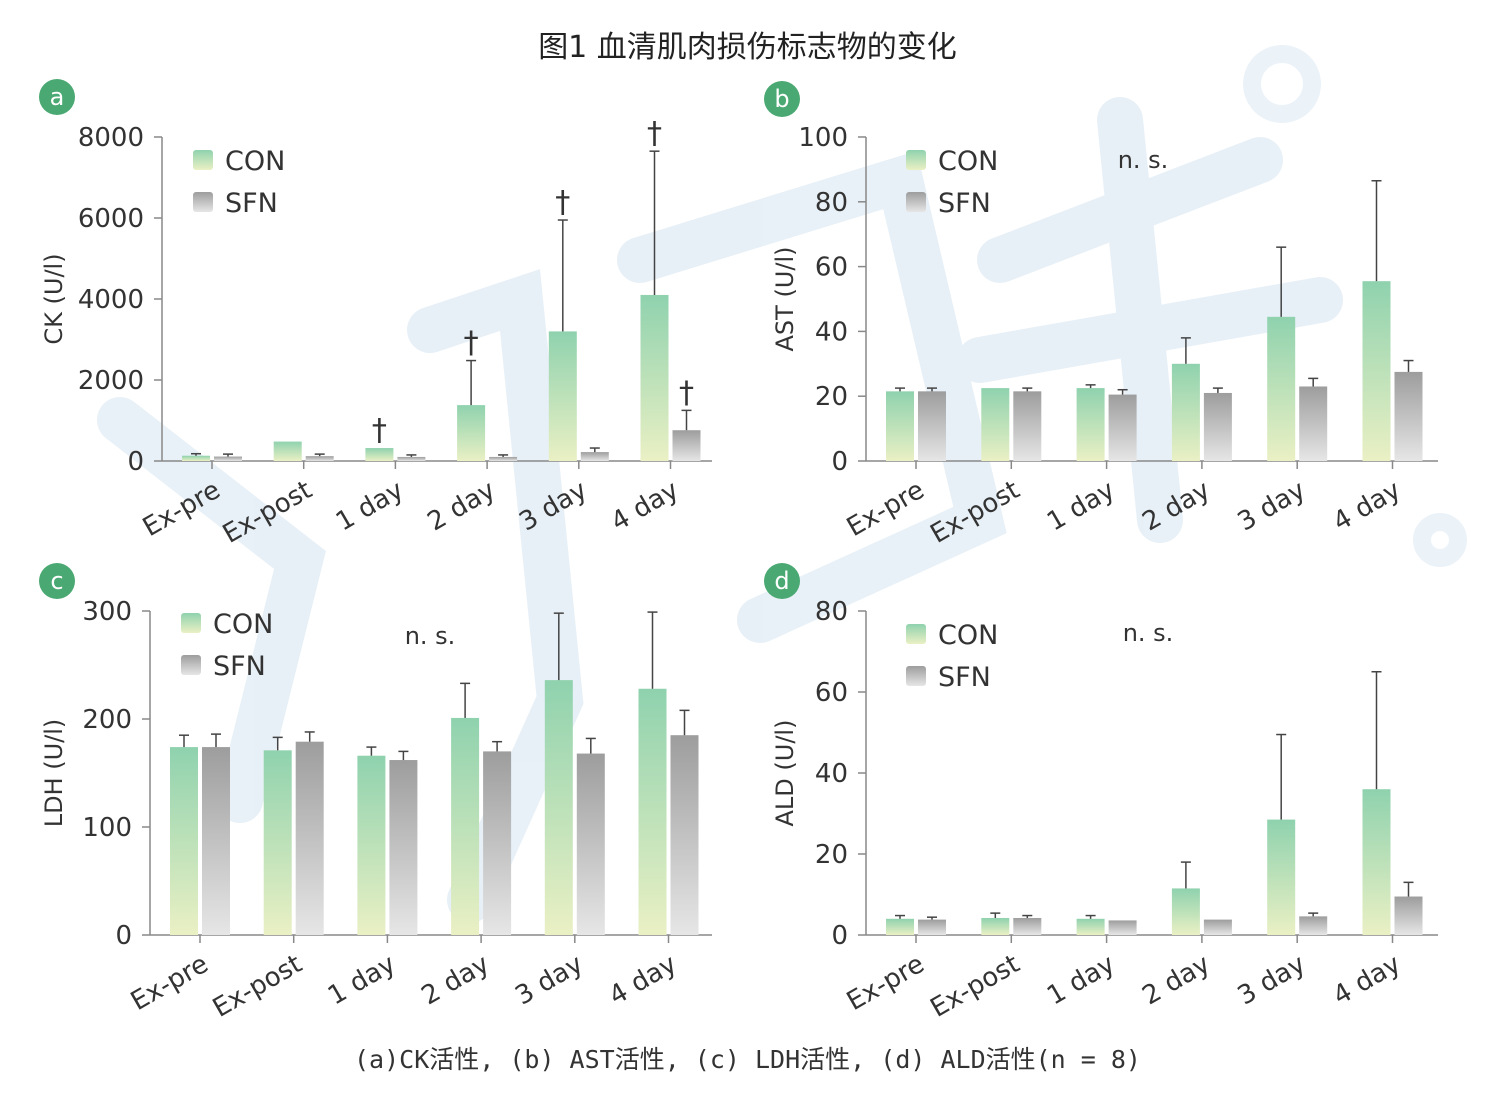 The image size is (1495, 1103). I want to click on x-tick-label: 3 day, so click(1272, 980).